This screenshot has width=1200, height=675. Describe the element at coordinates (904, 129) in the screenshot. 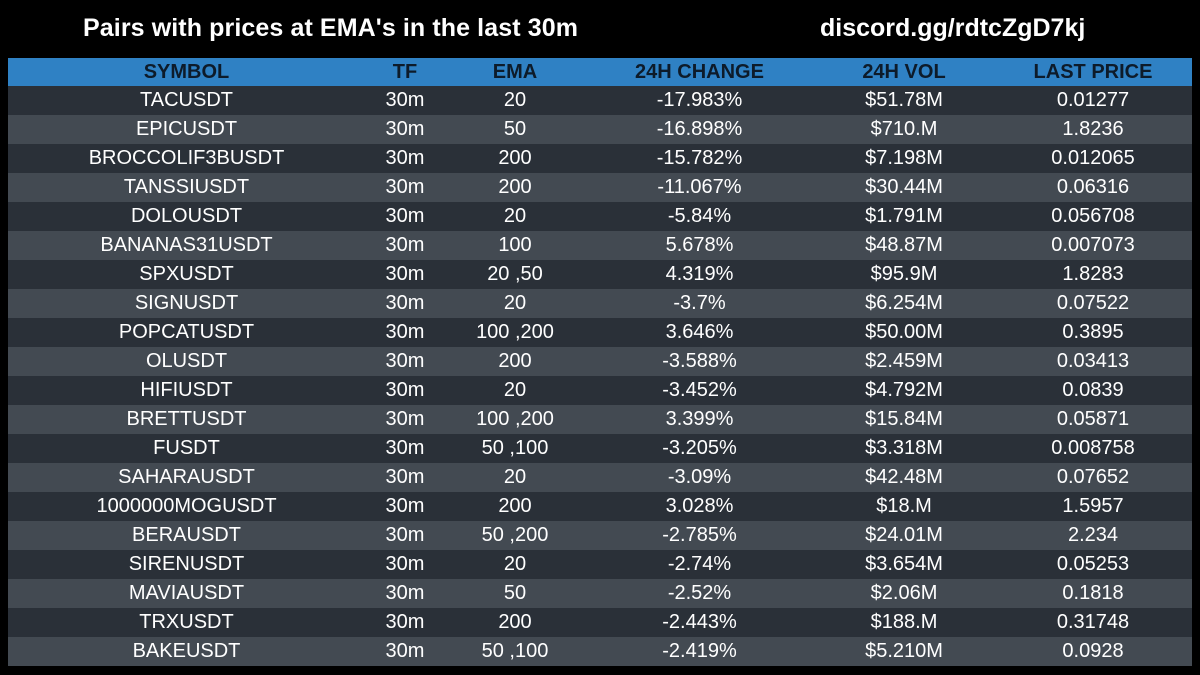

I see `cell-24h-vol: $710.M` at that location.